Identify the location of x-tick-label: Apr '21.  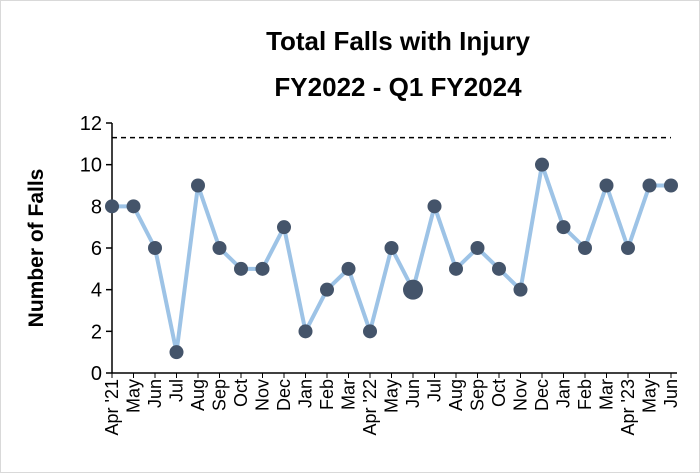
(112, 407).